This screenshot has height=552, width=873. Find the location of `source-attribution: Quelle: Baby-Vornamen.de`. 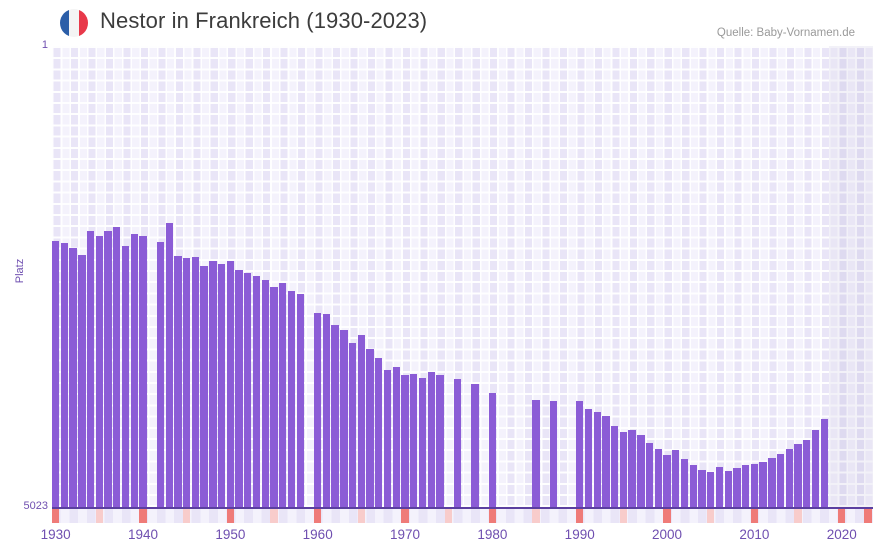

source-attribution: Quelle: Baby-Vornamen.de is located at coordinates (785, 33).